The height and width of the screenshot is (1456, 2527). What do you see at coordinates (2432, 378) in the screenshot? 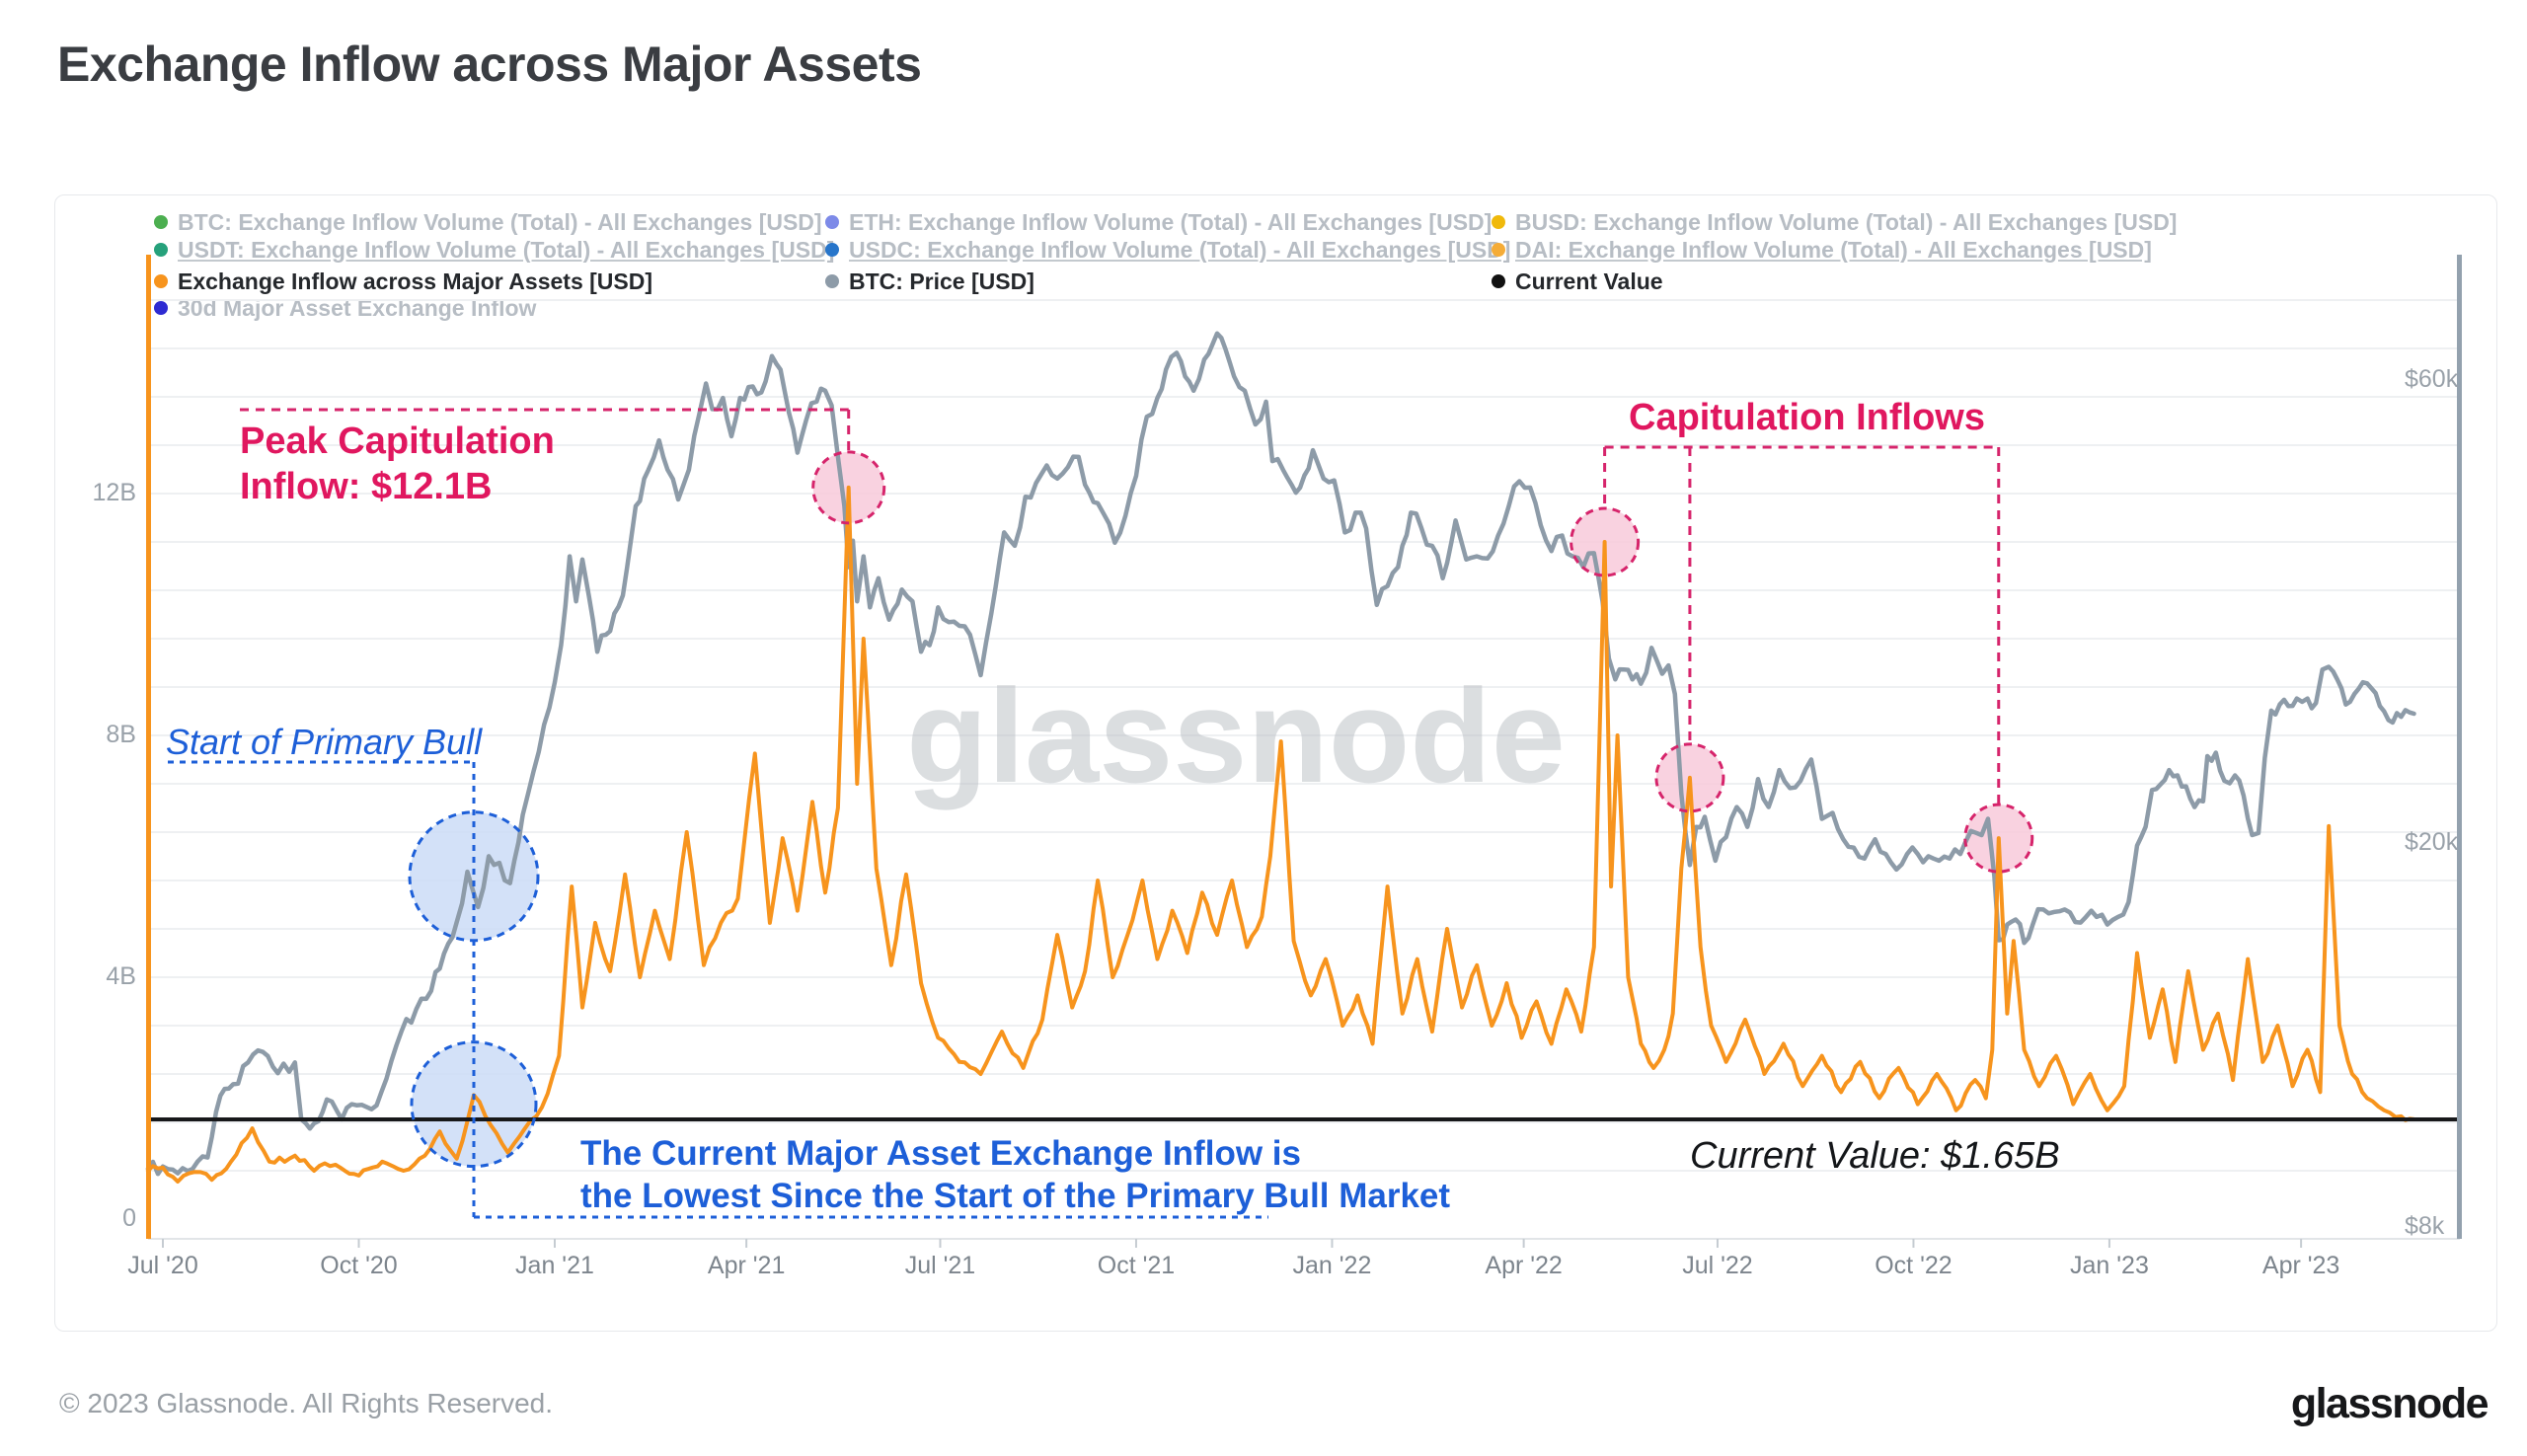
I see `y-right-tick-label: $60k` at bounding box center [2432, 378].